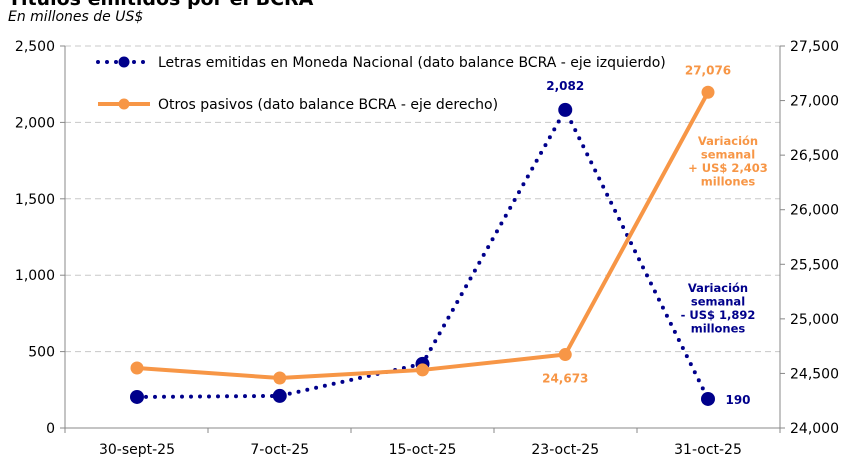 The width and height of the screenshot is (850, 468). What do you see at coordinates (137, 450) in the screenshot?
I see `x-tick-label: 30-sept-25` at bounding box center [137, 450].